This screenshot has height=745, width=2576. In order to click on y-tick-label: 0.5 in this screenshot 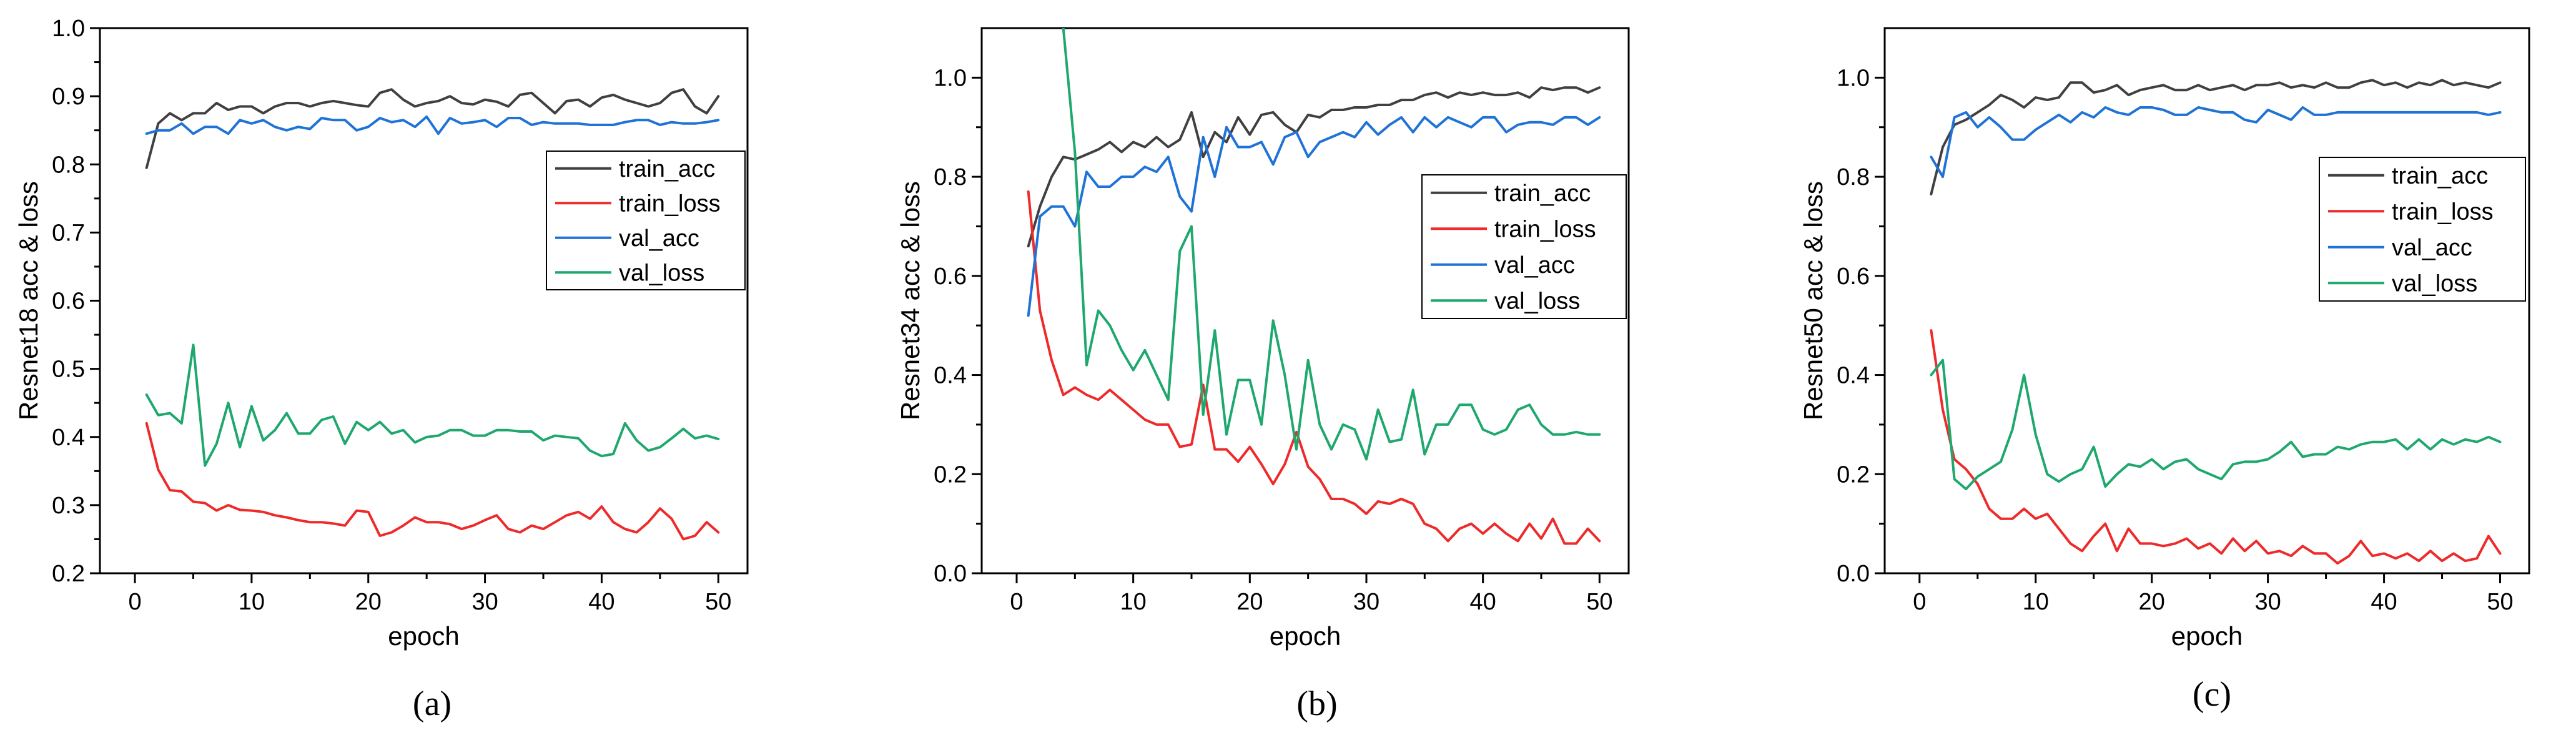, I will do `click(68, 370)`.